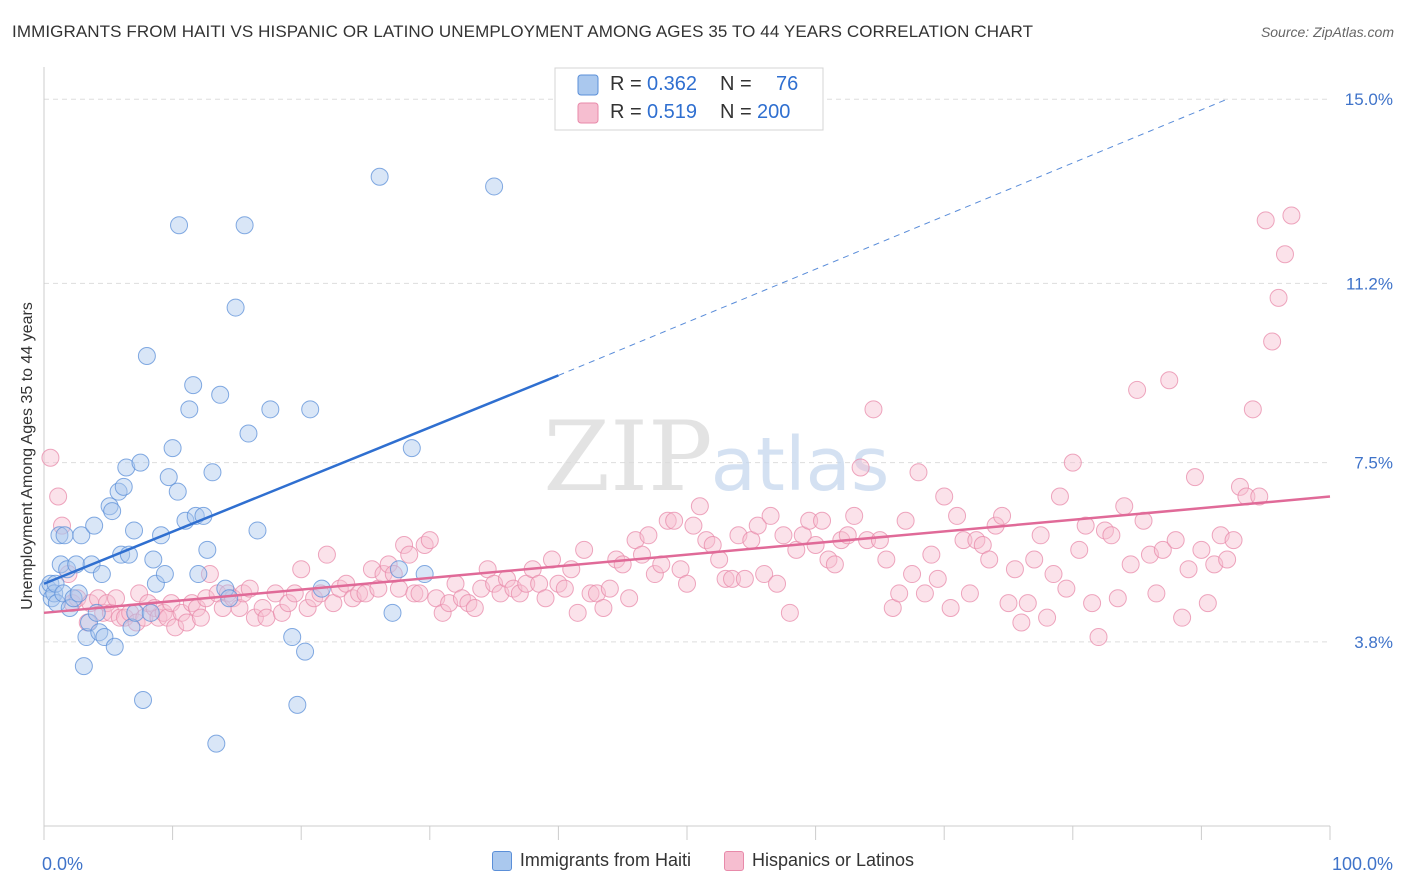 This screenshot has width=1406, height=892. What do you see at coordinates (800, 465) in the screenshot?
I see `watermark-atlas: atlas` at bounding box center [800, 465].